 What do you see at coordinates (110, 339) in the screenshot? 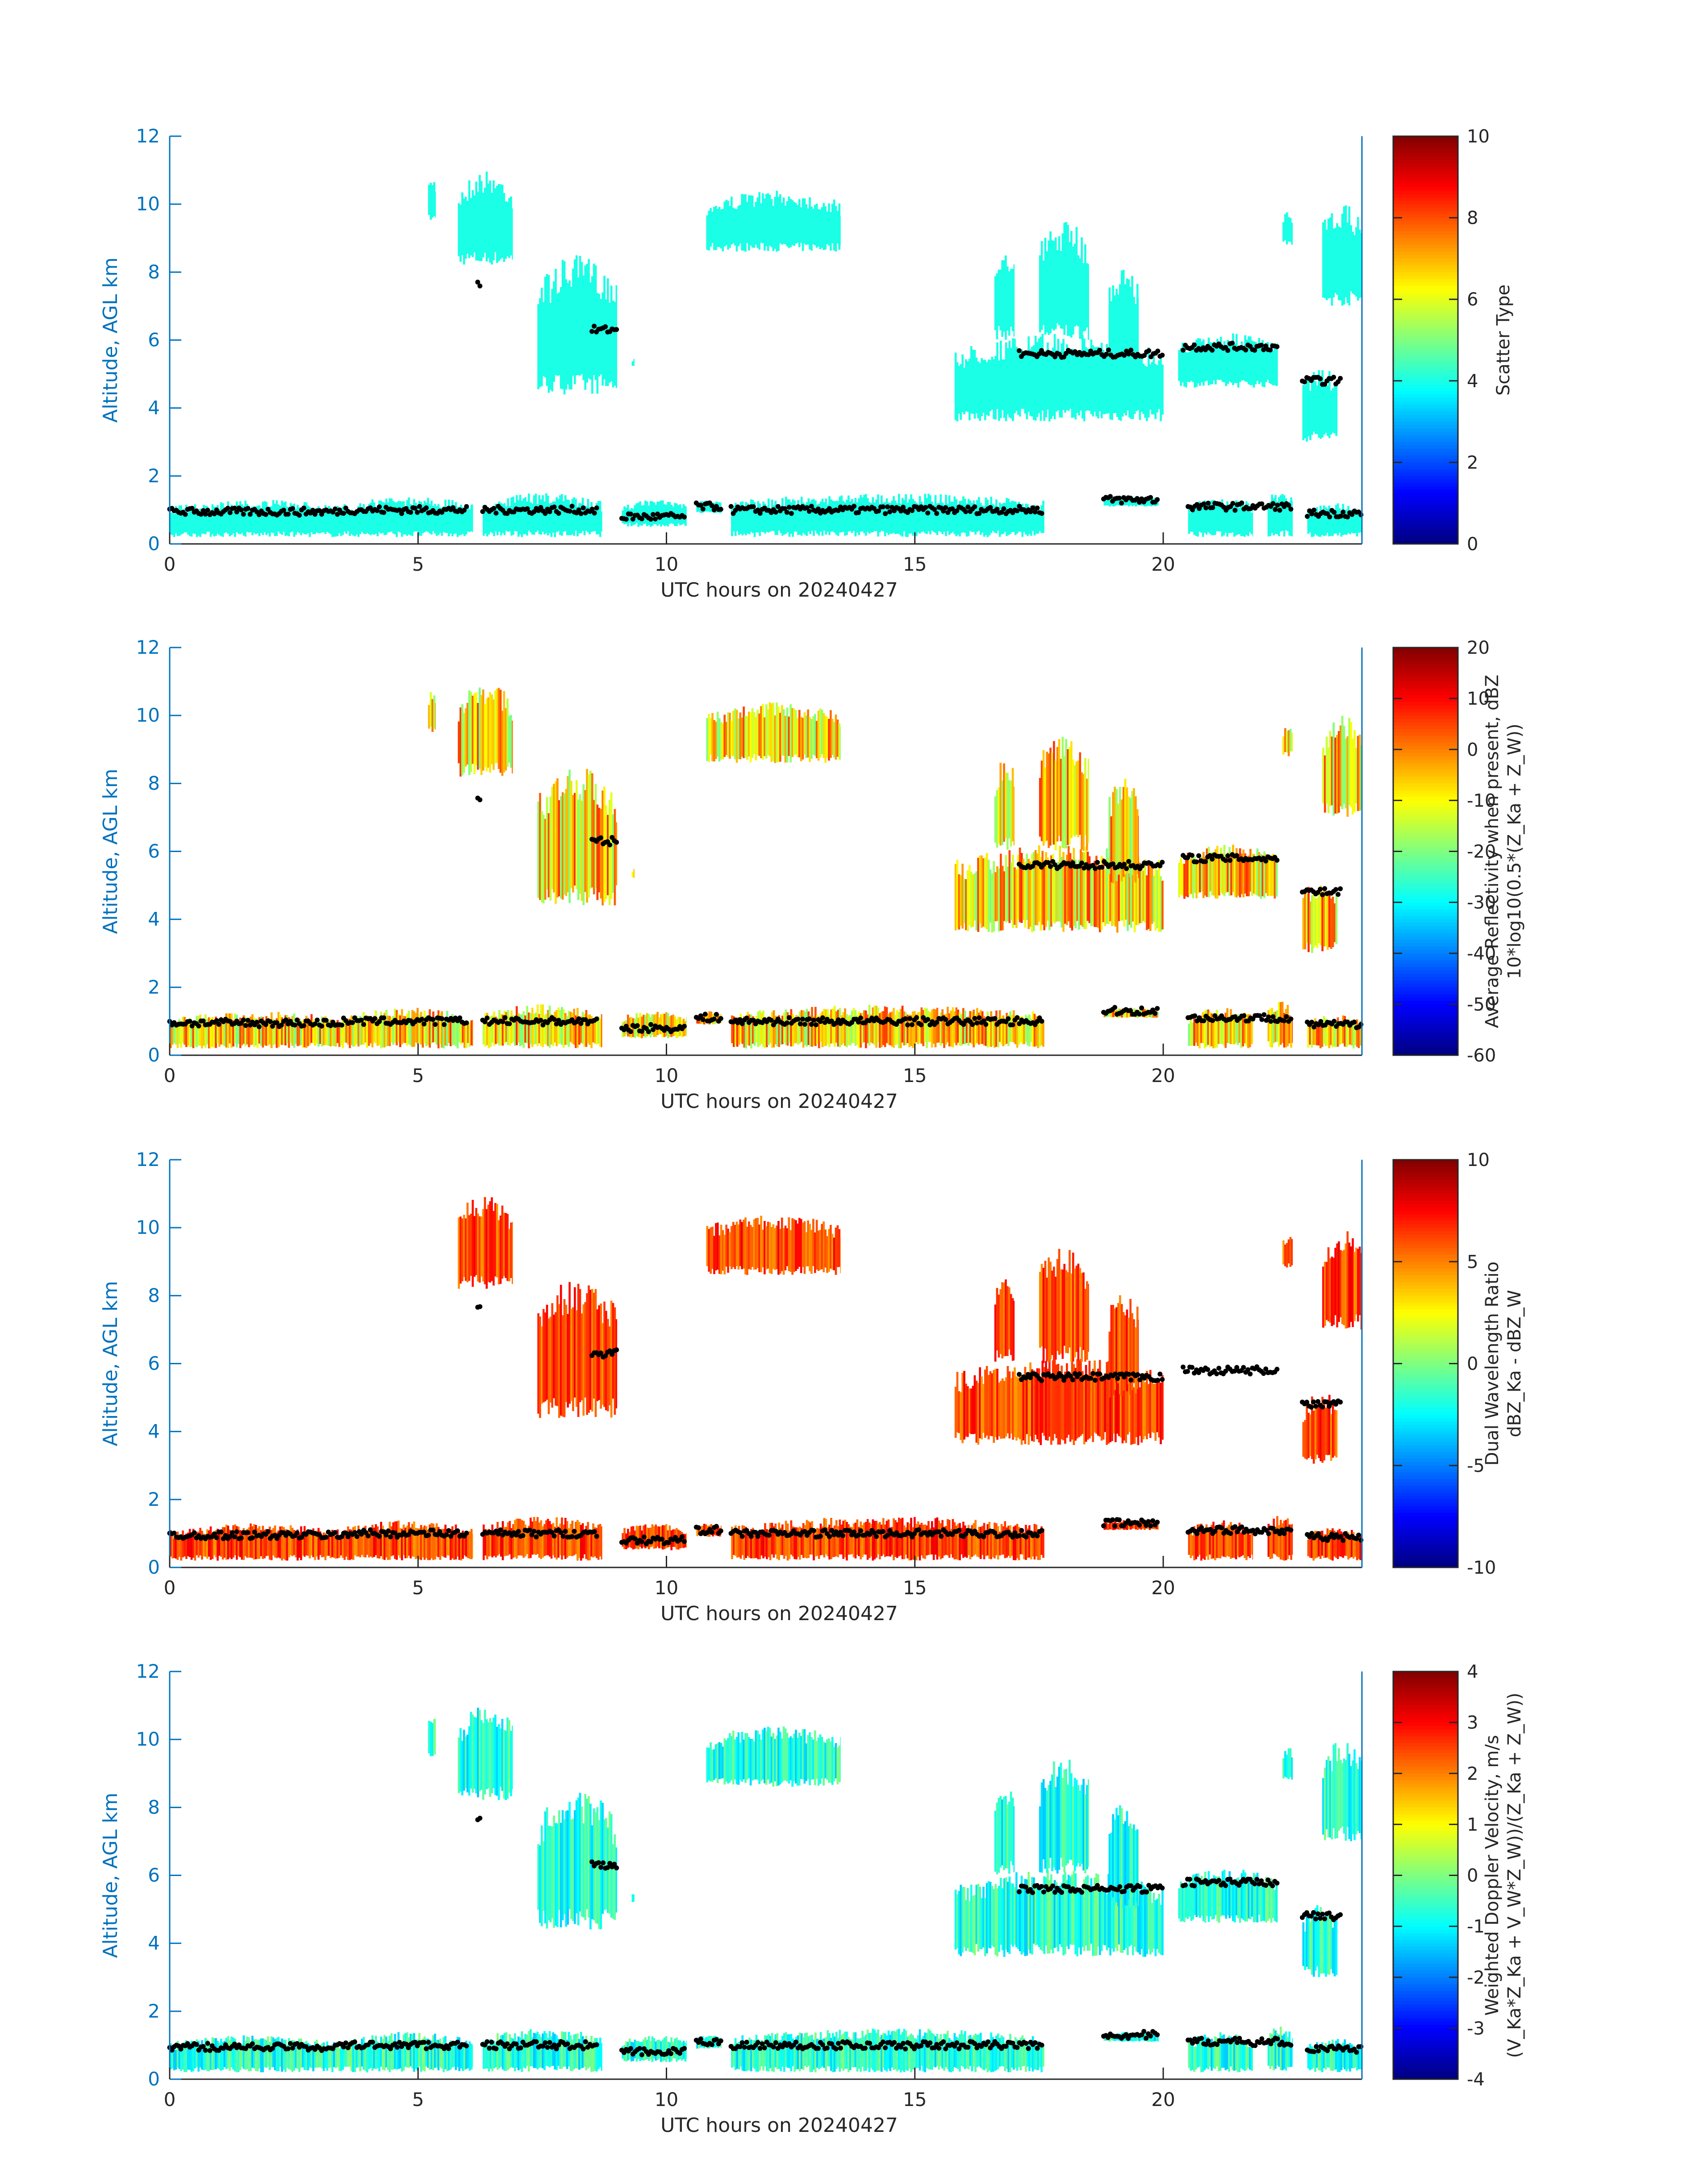
I see `y-axis-label: Altitude, AGL km` at bounding box center [110, 339].